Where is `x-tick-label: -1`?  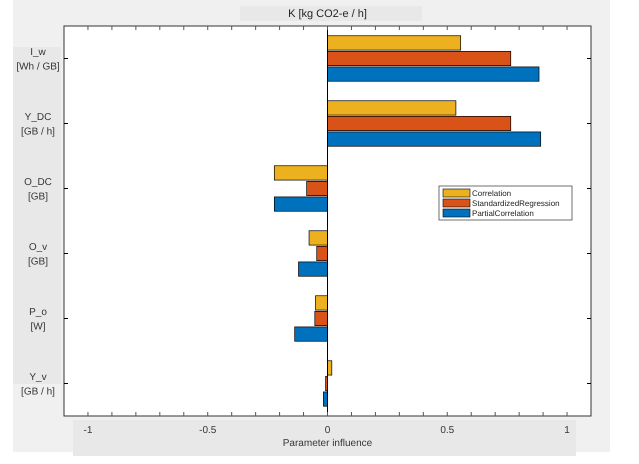
x-tick-label: -1 is located at coordinates (88, 430).